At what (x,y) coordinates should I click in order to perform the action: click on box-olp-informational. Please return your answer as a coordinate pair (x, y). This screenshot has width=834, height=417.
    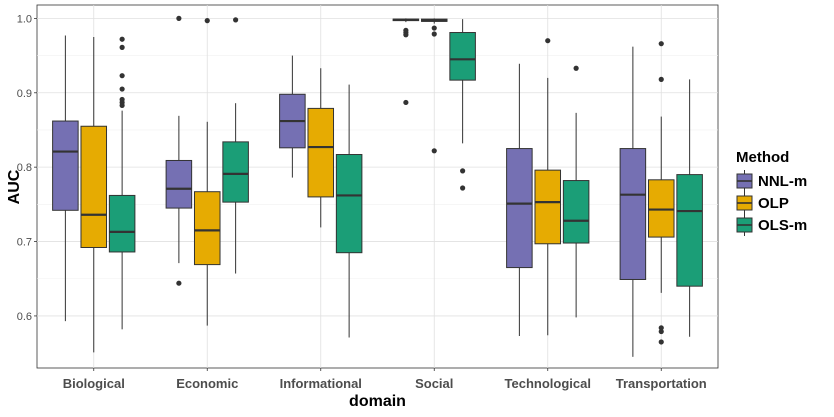
    Looking at the image, I should click on (321, 148).